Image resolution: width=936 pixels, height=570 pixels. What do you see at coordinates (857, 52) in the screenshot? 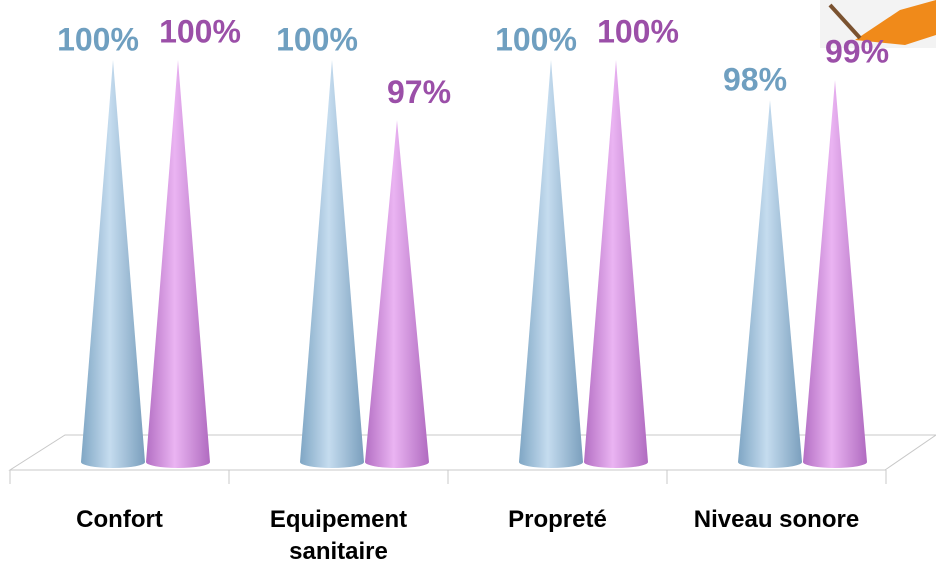
I see `value-label: 99%` at bounding box center [857, 52].